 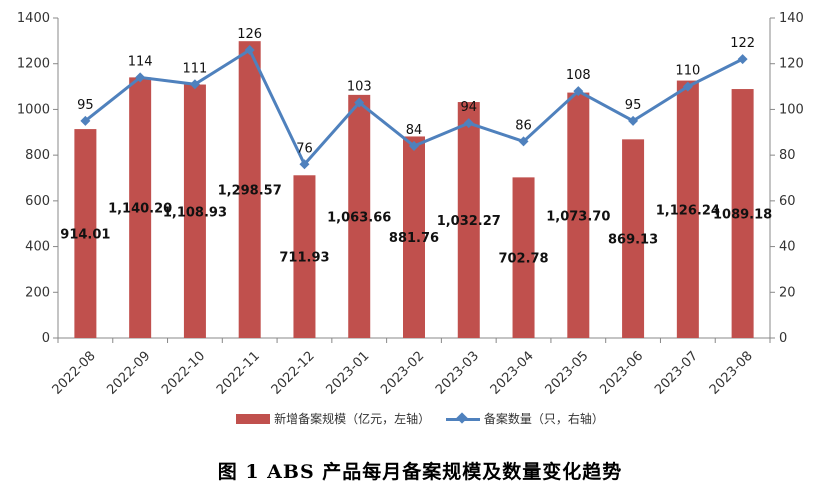 I want to click on y-right-tick-label: 100, so click(x=791, y=109).